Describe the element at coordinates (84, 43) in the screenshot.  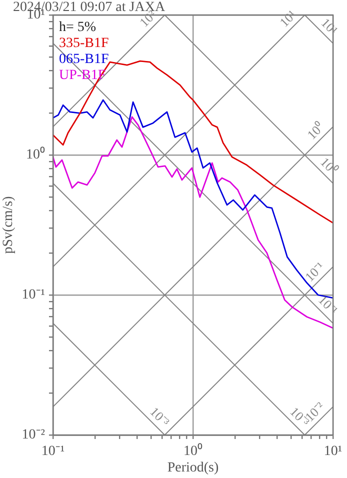
I see `series-label: 335-B1F` at that location.